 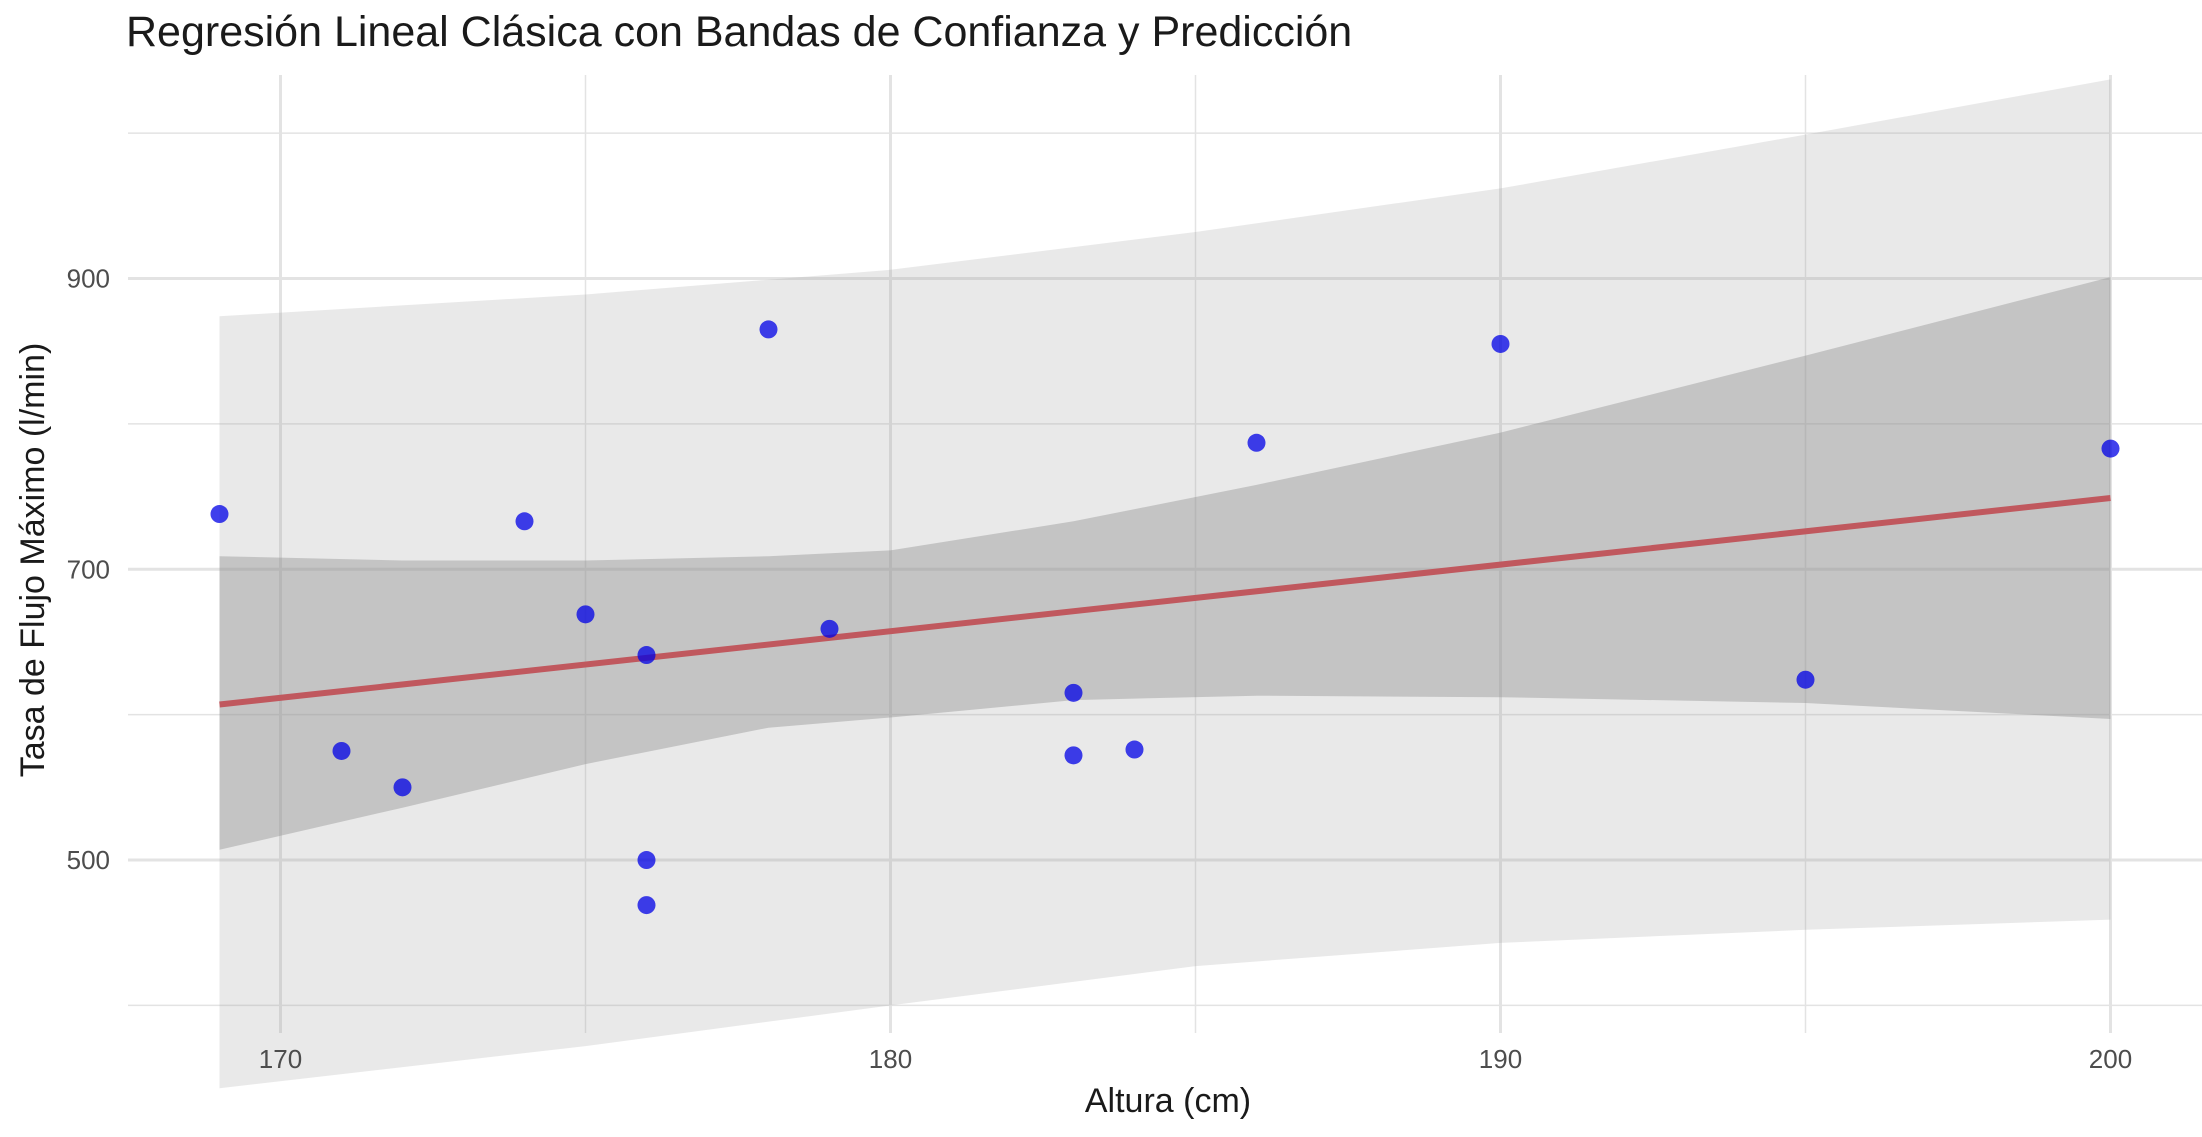 What do you see at coordinates (1168, 1101) in the screenshot?
I see `x-axis-title: Altura (cm)` at bounding box center [1168, 1101].